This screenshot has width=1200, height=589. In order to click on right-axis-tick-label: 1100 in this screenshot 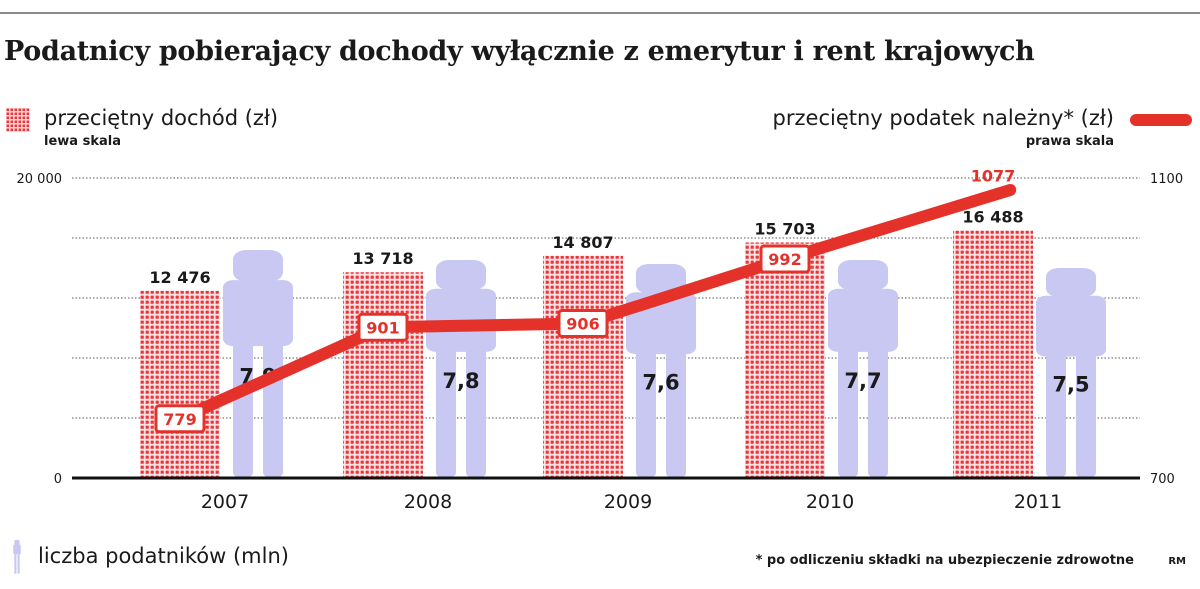, I will do `click(1166, 179)`.